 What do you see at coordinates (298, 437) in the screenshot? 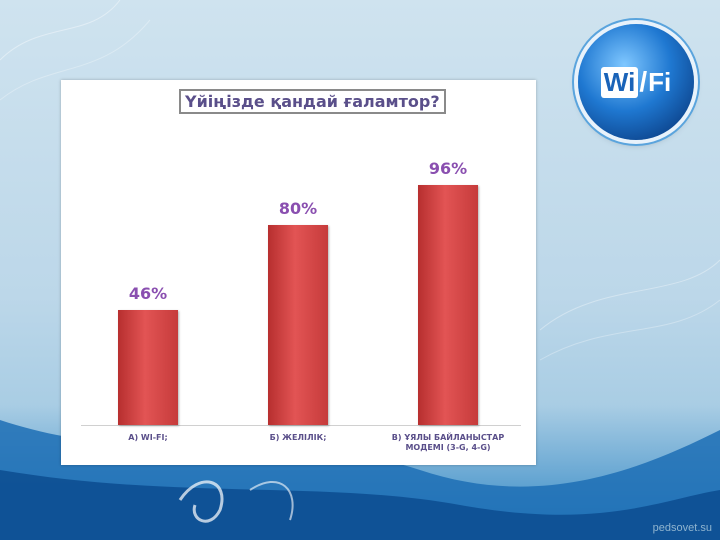
I see `category-label-2: Б) ЖЕЛІЛІК;` at bounding box center [298, 437].